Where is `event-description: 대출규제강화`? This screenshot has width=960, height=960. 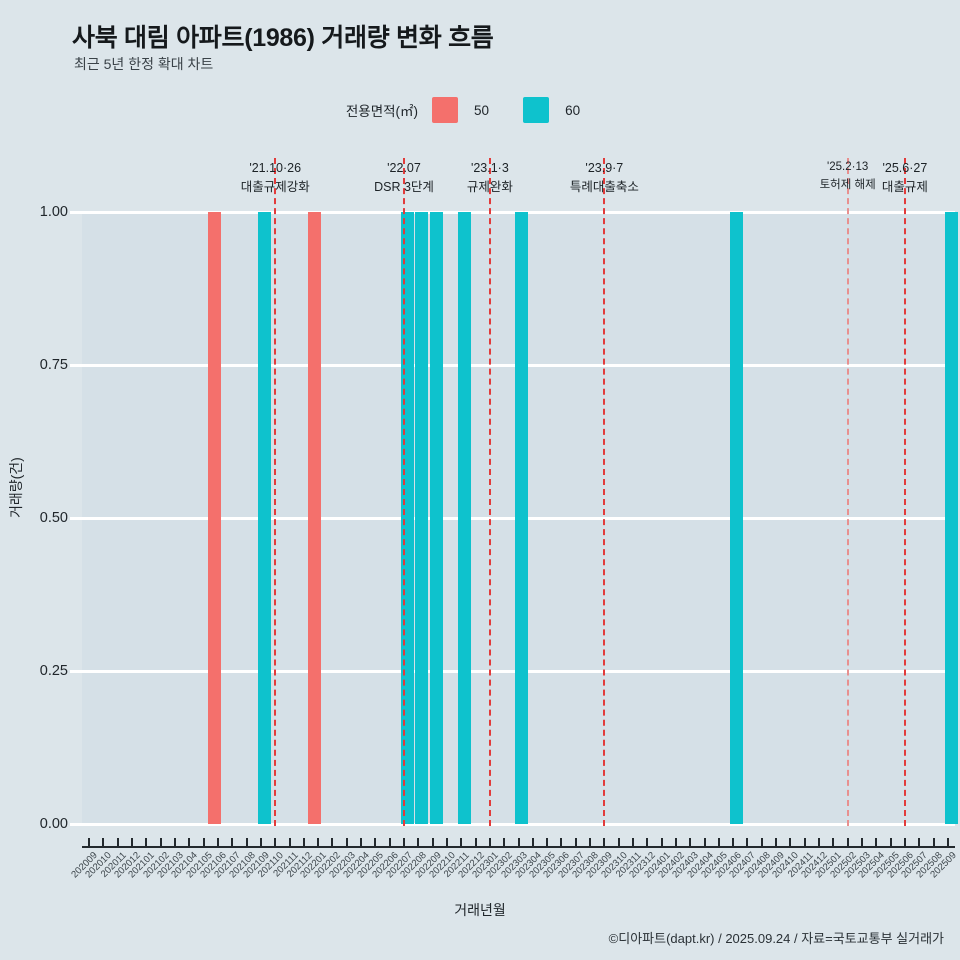
event-description: 대출규제강화 is located at coordinates (275, 187).